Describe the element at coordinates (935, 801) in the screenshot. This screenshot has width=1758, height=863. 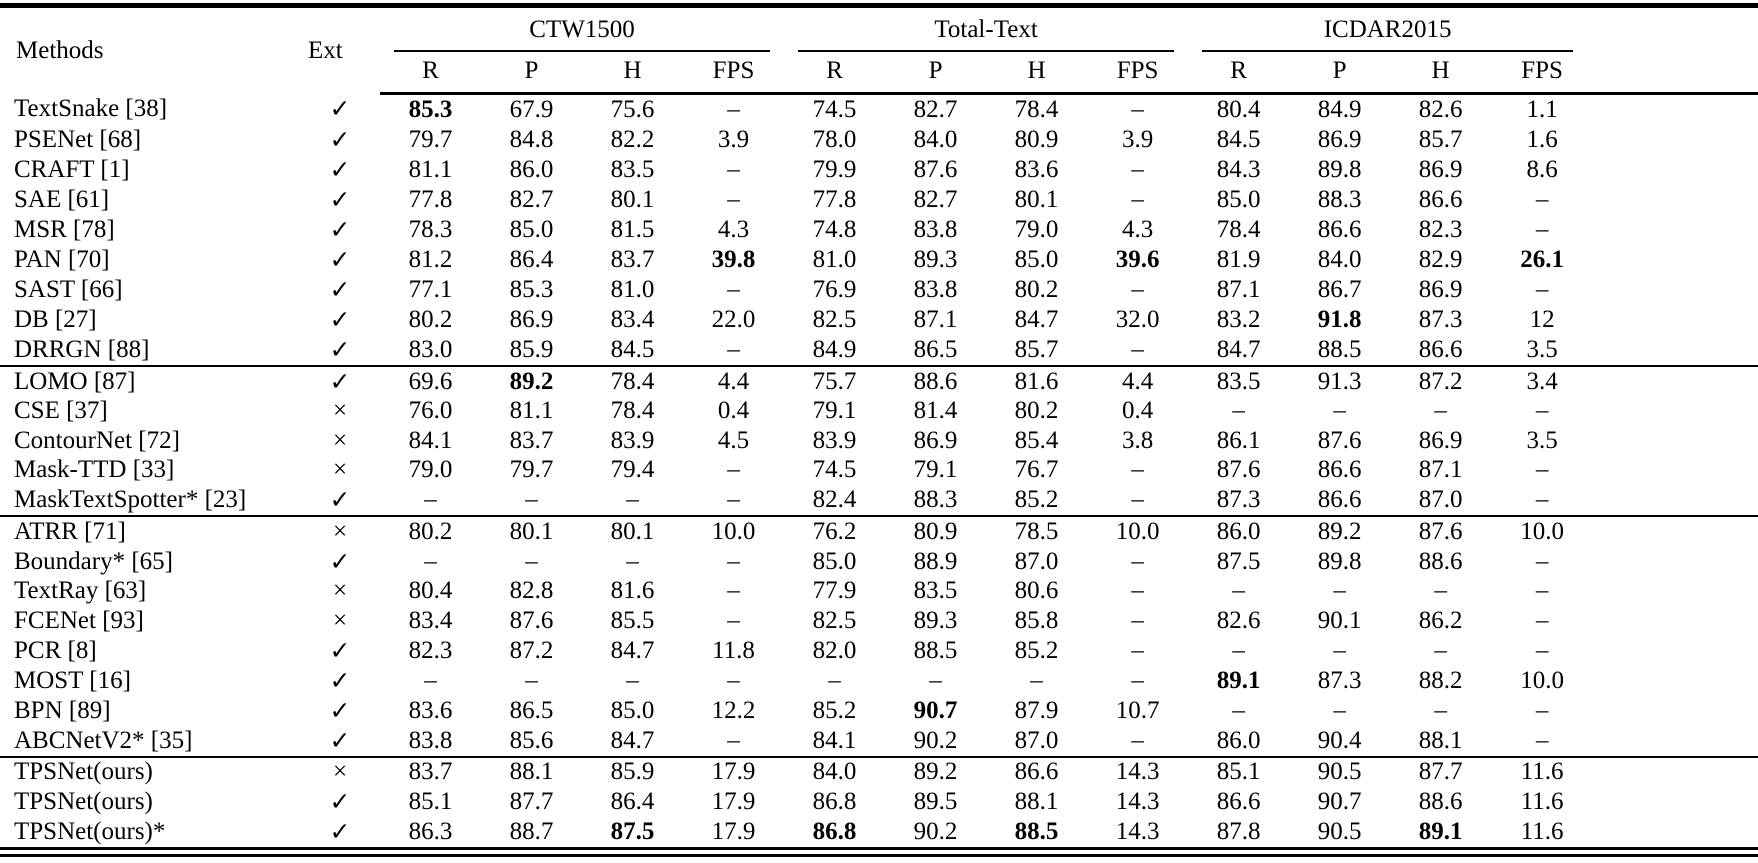
I see `value-cell: 89.5` at that location.